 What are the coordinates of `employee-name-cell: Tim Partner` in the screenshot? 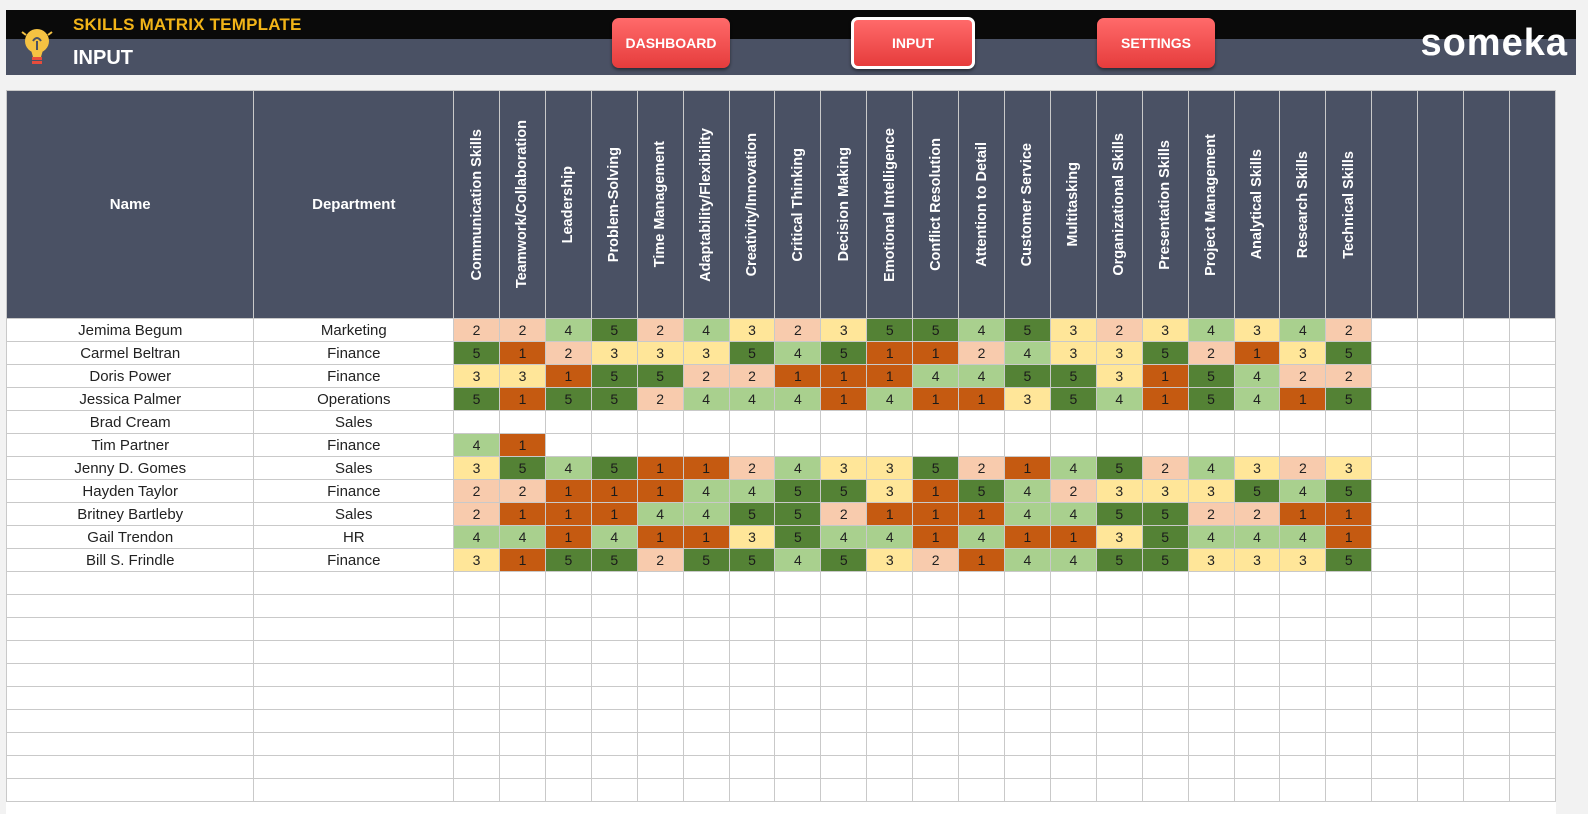 It's located at (130, 445).